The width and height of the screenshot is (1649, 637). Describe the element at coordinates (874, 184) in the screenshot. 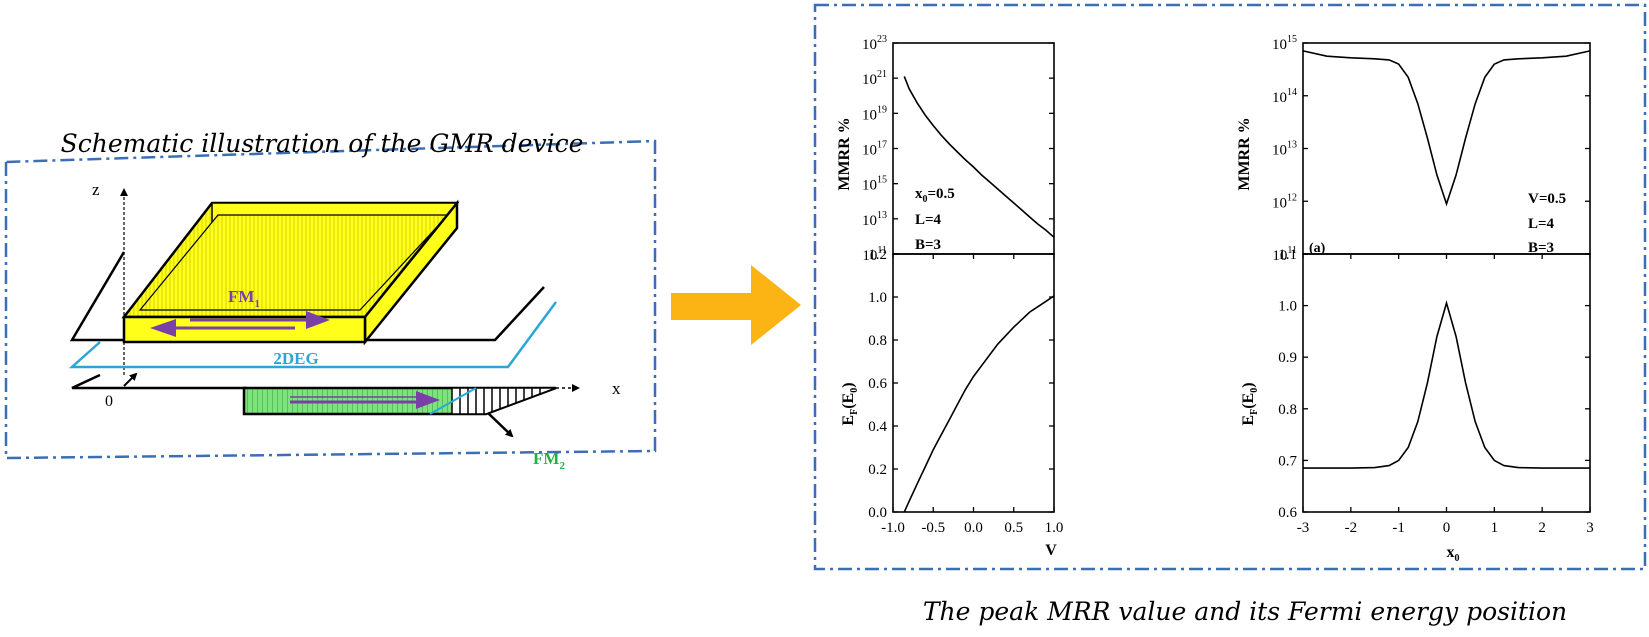

I see `tl-ytick-label: 1015` at that location.